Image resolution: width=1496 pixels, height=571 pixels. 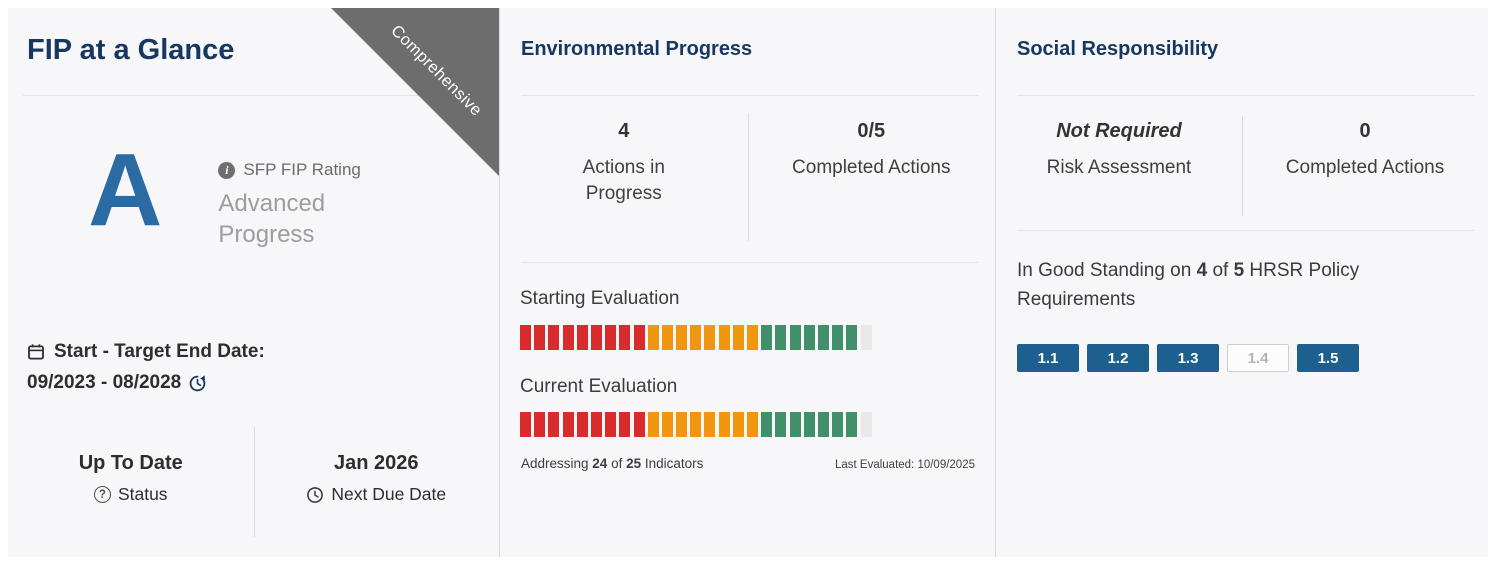 I want to click on completed-actions-label: Completed Actions, so click(x=871, y=167).